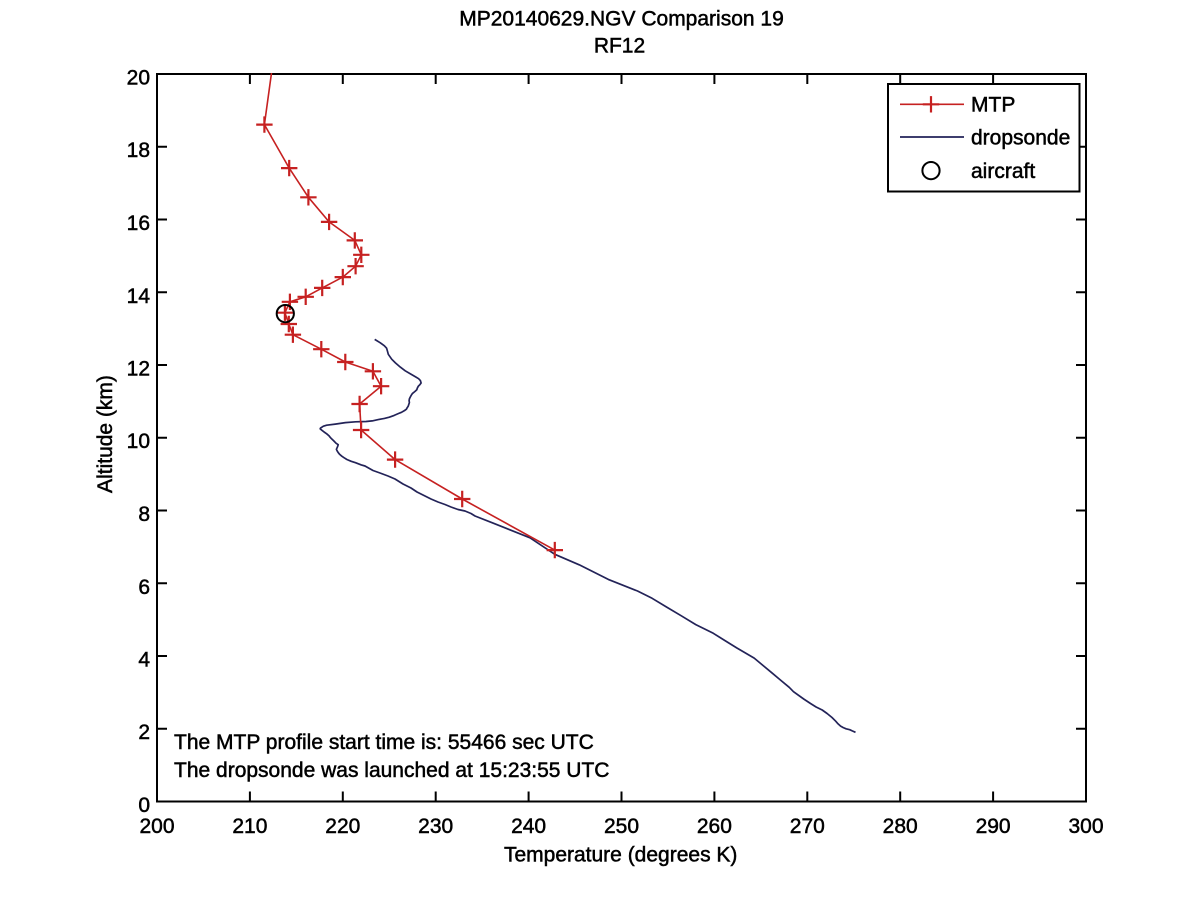  I want to click on svg-text: MTP, so click(993, 105).